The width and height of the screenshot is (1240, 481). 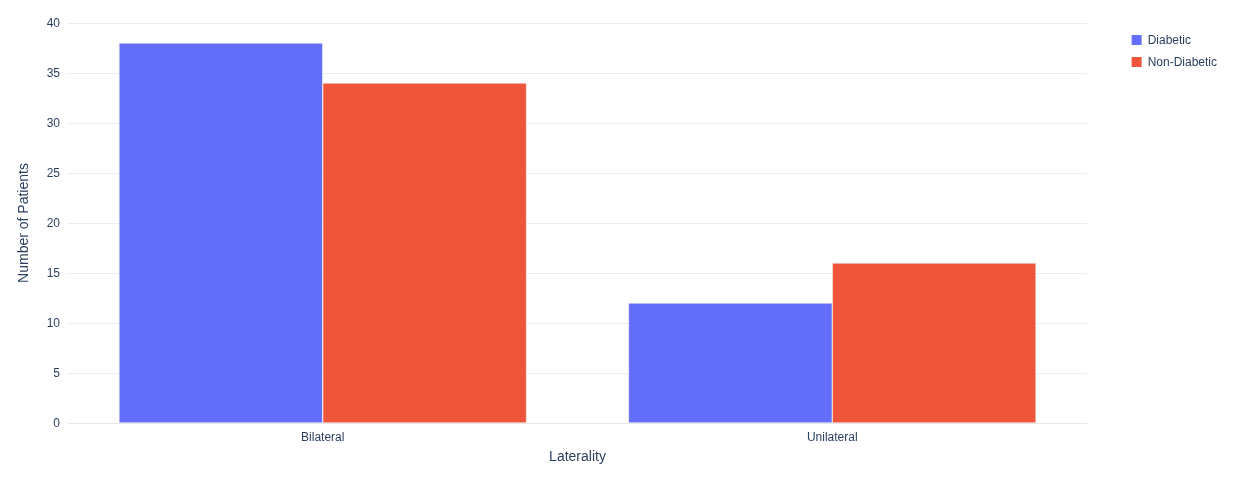 I want to click on y-tick-label: 35, so click(x=53, y=73).